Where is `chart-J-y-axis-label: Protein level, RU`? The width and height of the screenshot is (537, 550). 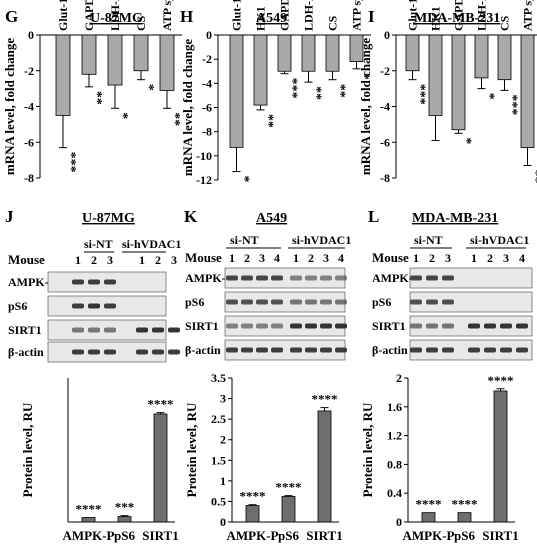 chart-J-y-axis-label: Protein level, RU is located at coordinates (27, 449).